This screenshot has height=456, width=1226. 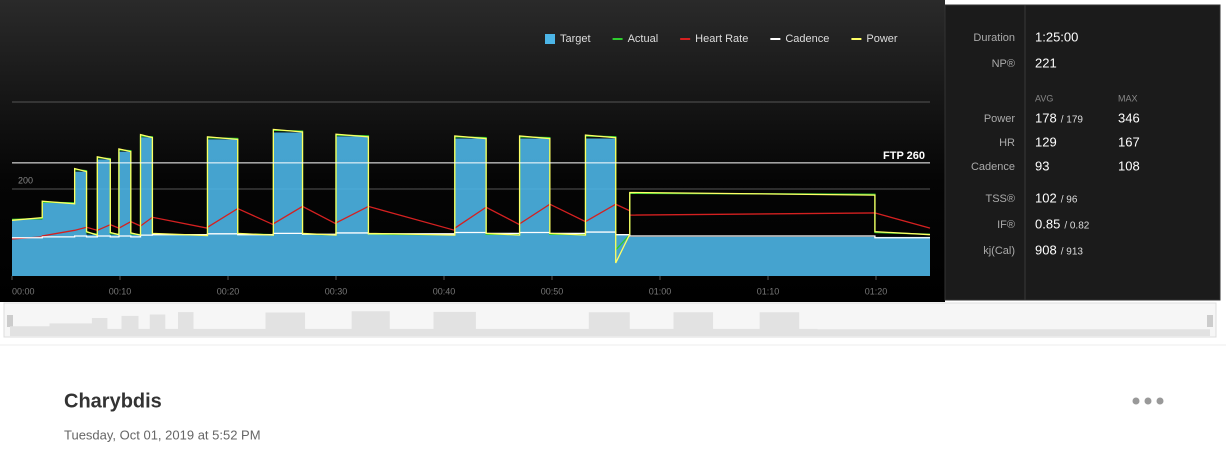 I want to click on stat-sub-value: / 96, so click(x=1069, y=200).